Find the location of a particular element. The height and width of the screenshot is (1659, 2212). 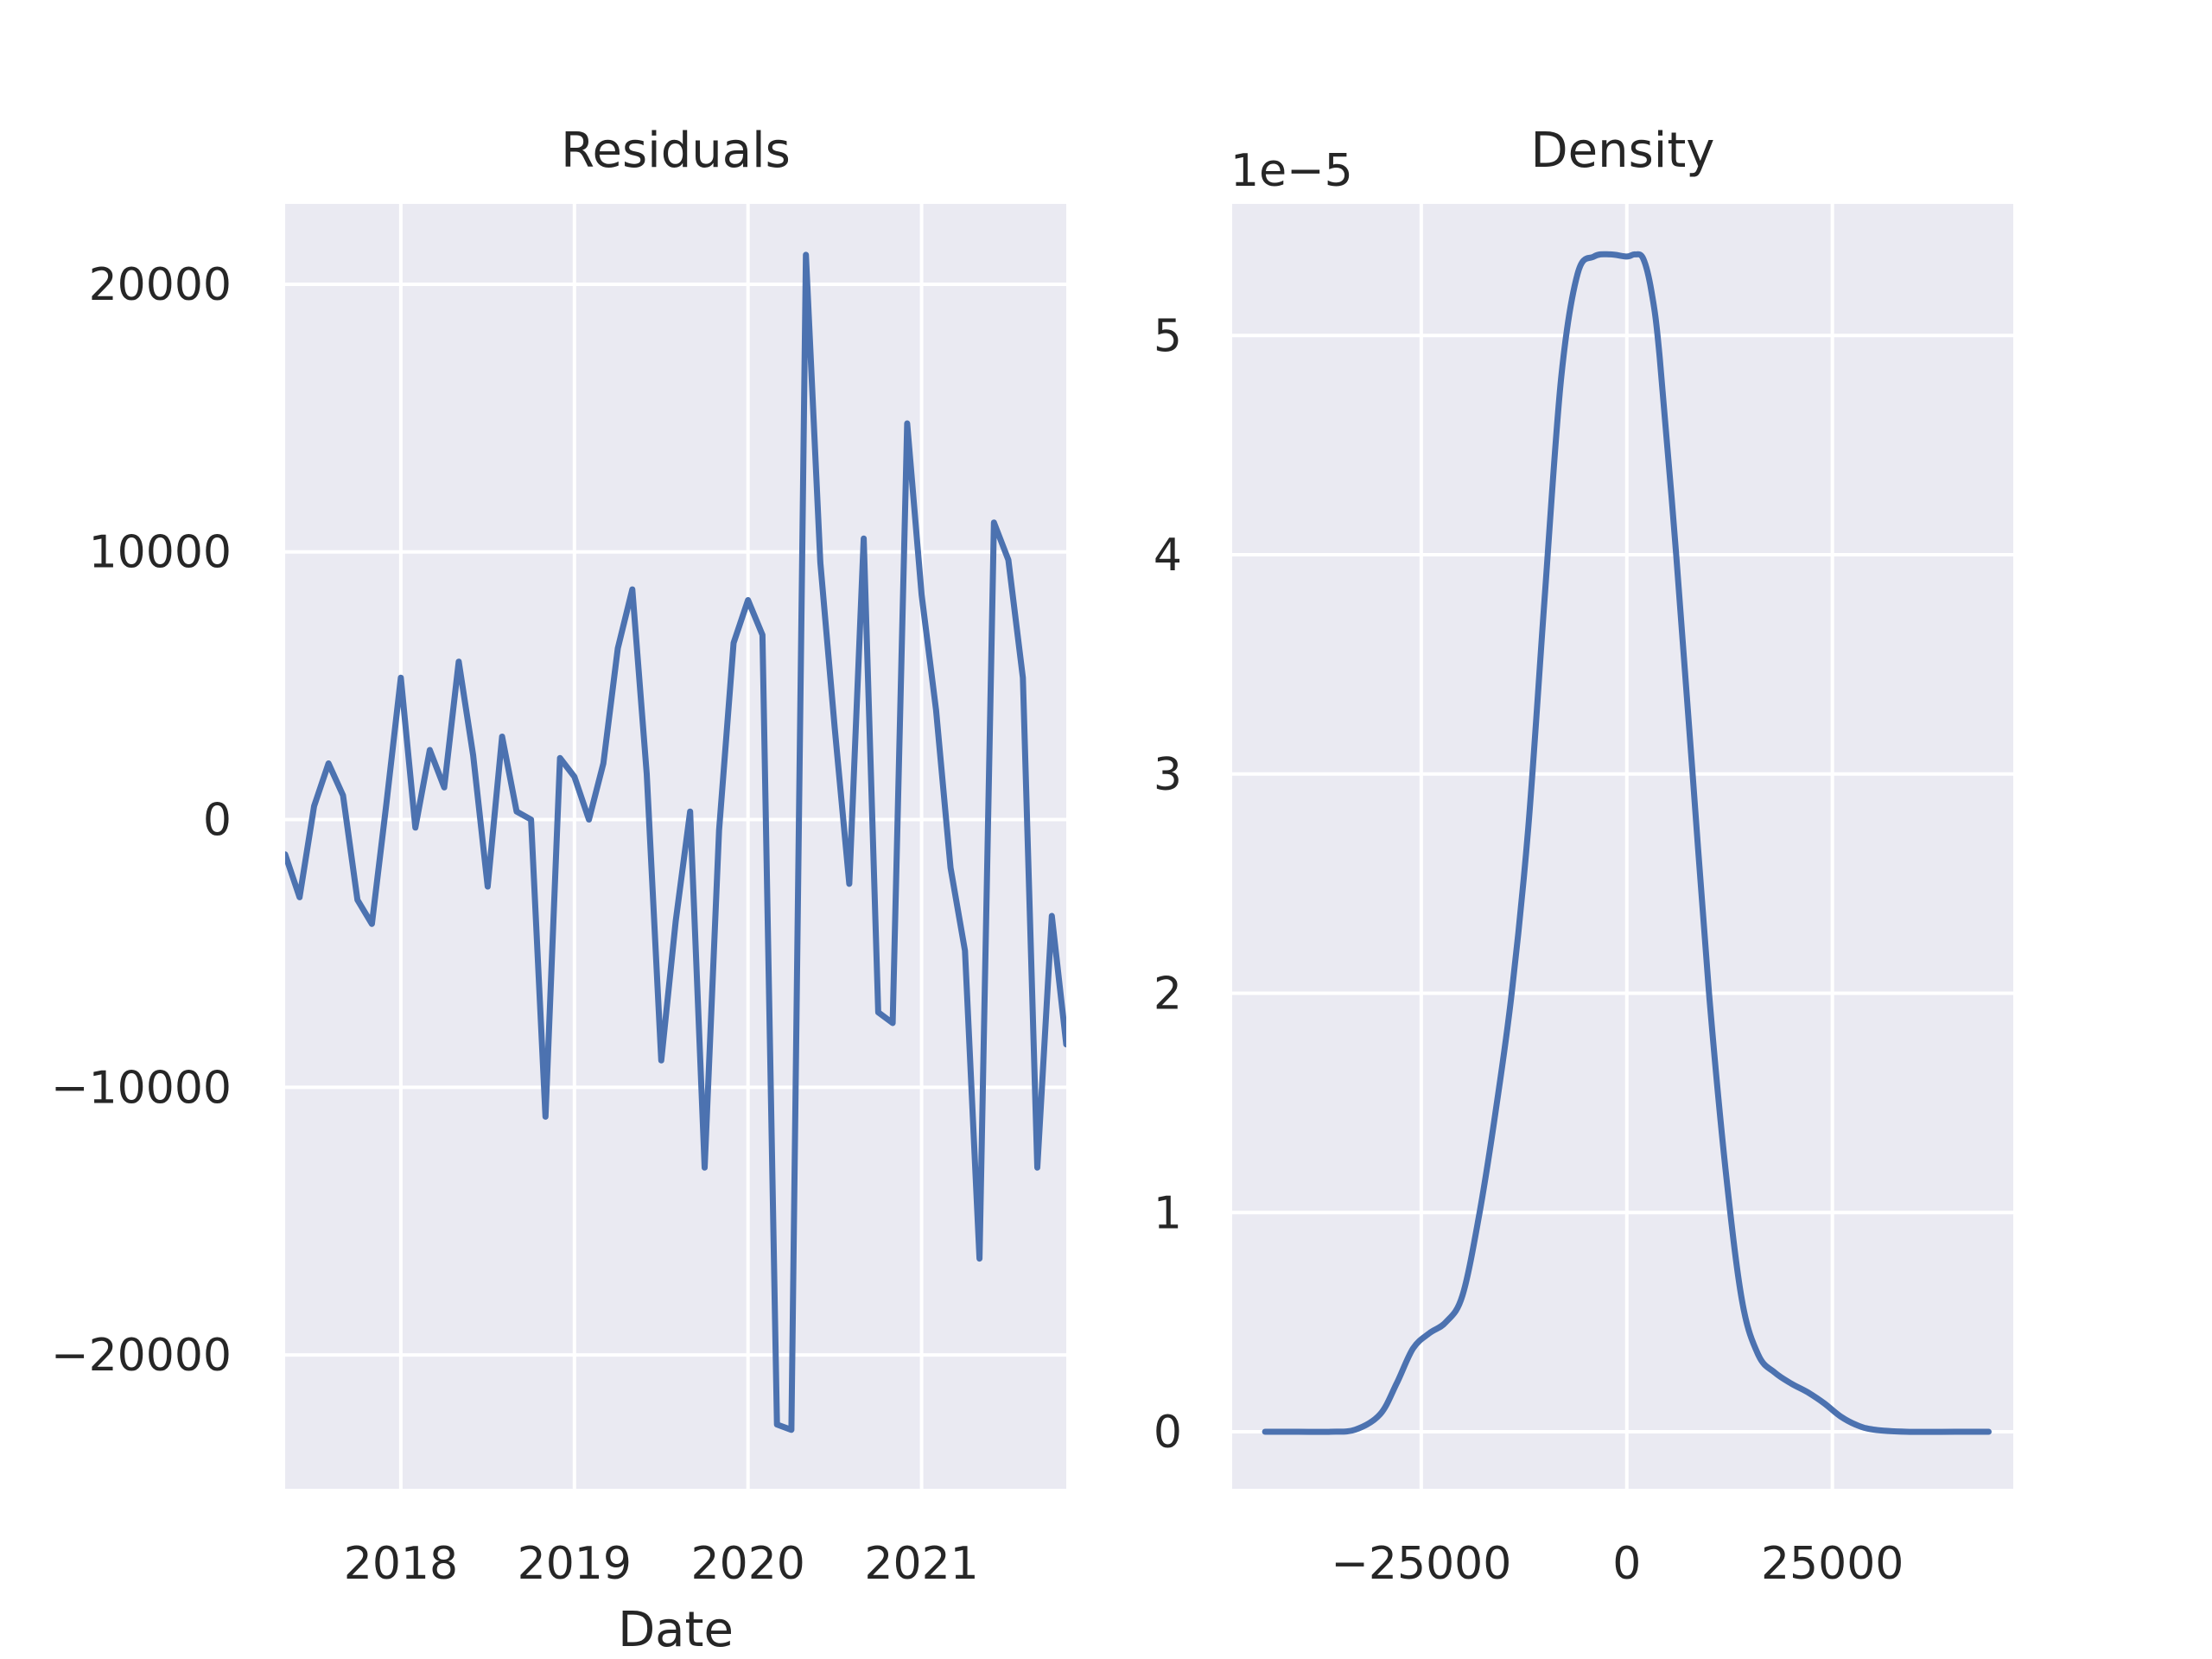

residuals-y-tick-label: 20000 is located at coordinates (160, 285).